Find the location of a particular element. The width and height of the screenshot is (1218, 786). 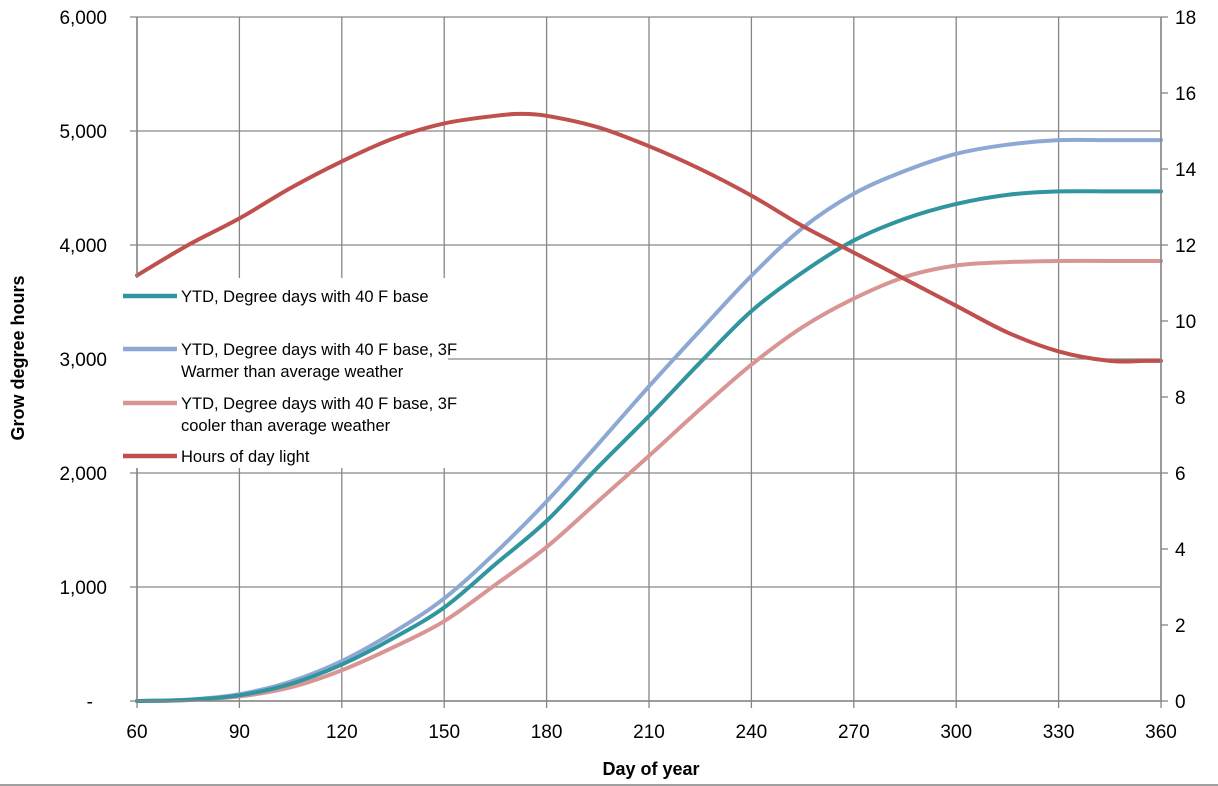

y-tick-label: 5,000 is located at coordinates (83, 132).